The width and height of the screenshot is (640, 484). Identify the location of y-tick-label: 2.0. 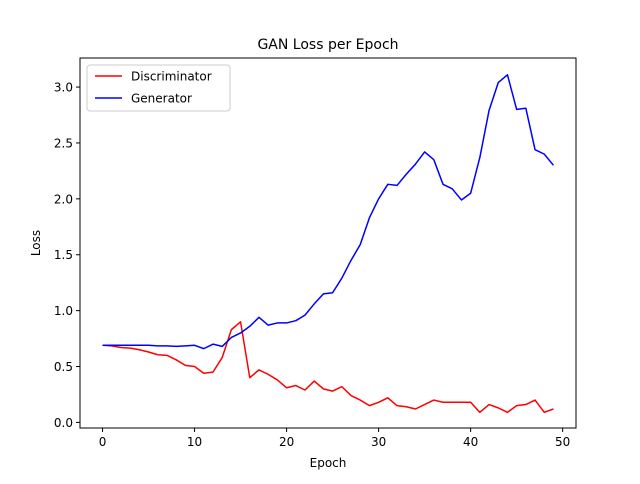
(63, 199).